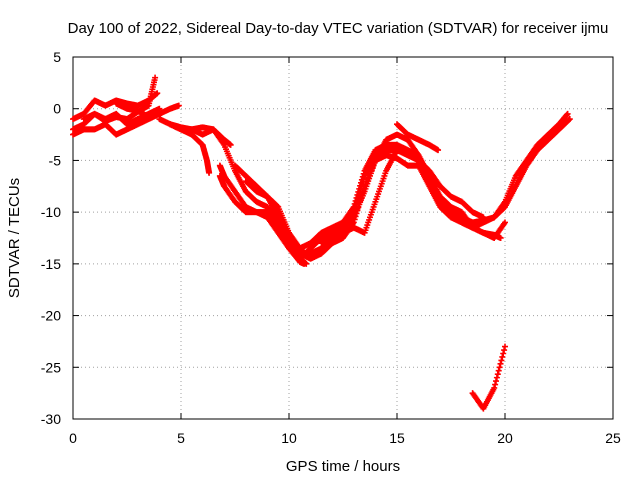  Describe the element at coordinates (343, 466) in the screenshot. I see `x-axis-label: GPS time / hours` at that location.